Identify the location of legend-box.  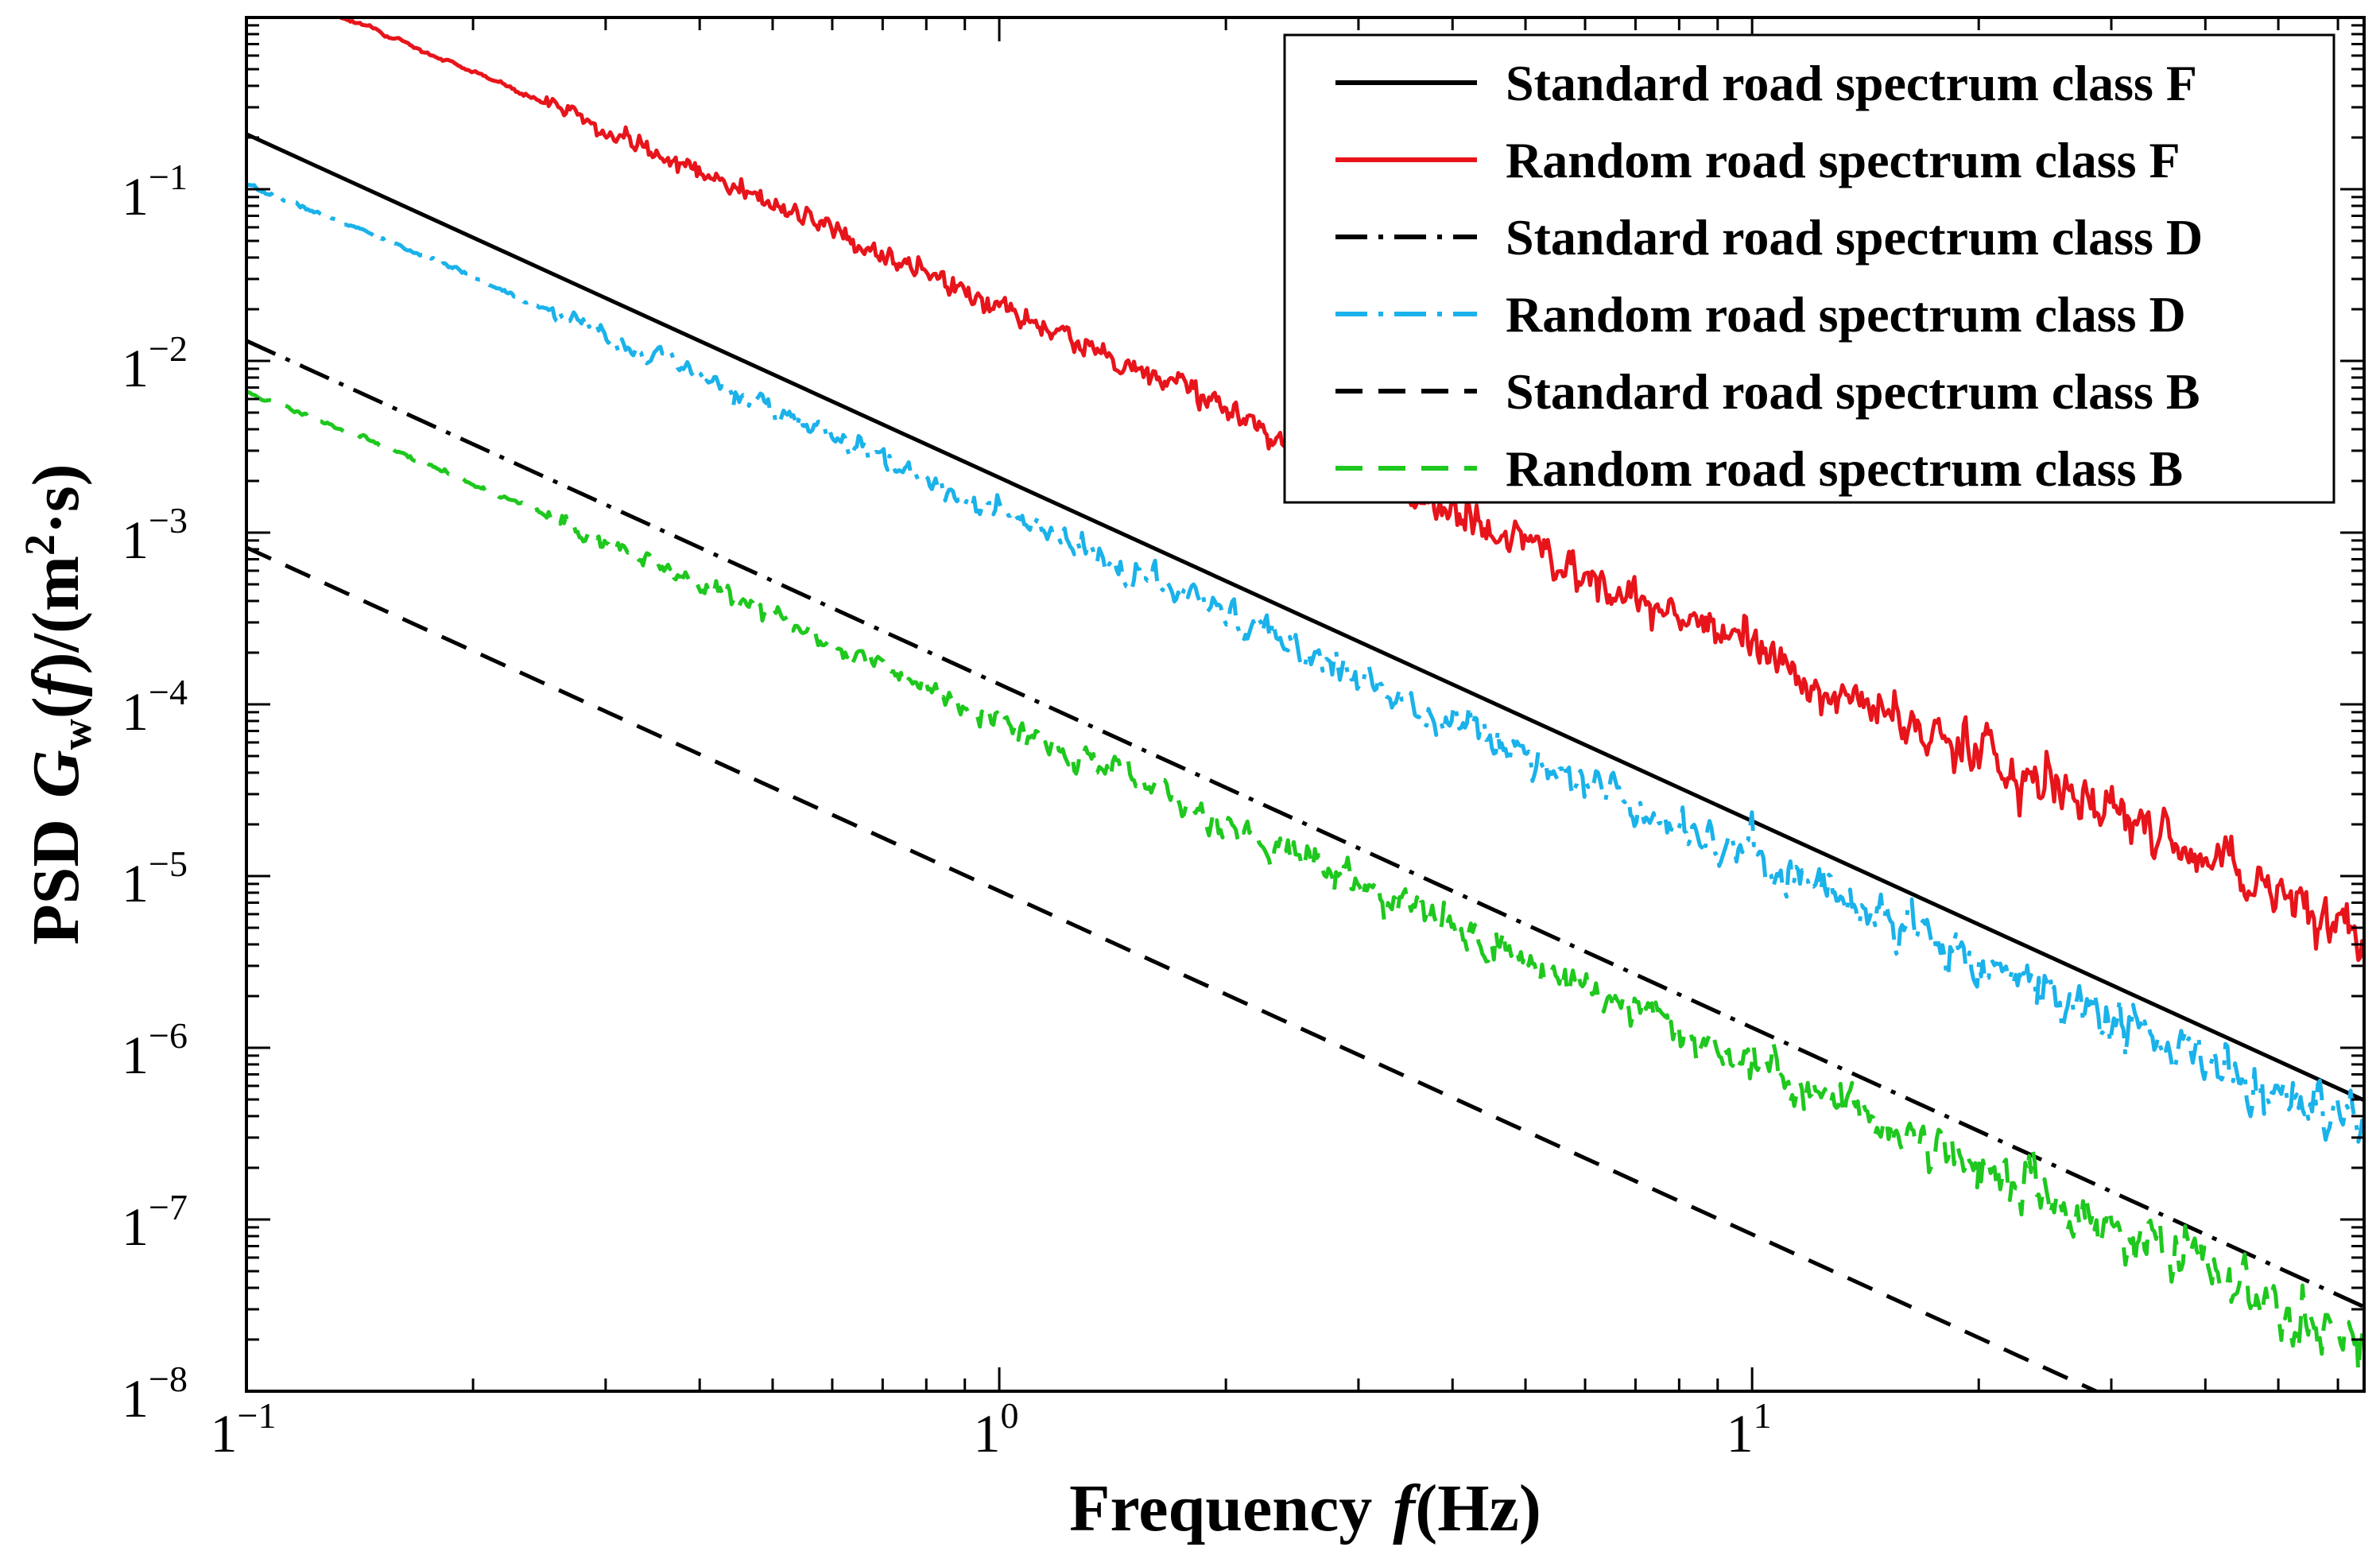
(1809, 268).